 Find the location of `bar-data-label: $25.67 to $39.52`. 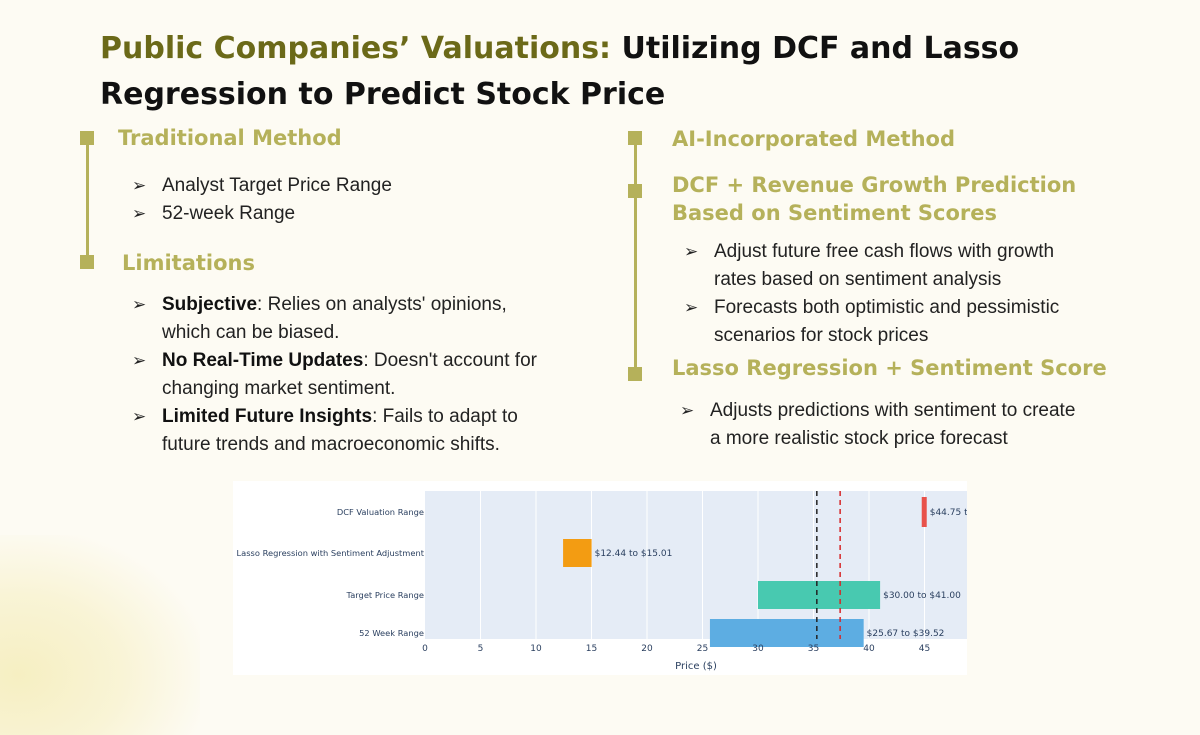

bar-data-label: $25.67 to $39.52 is located at coordinates (906, 634).